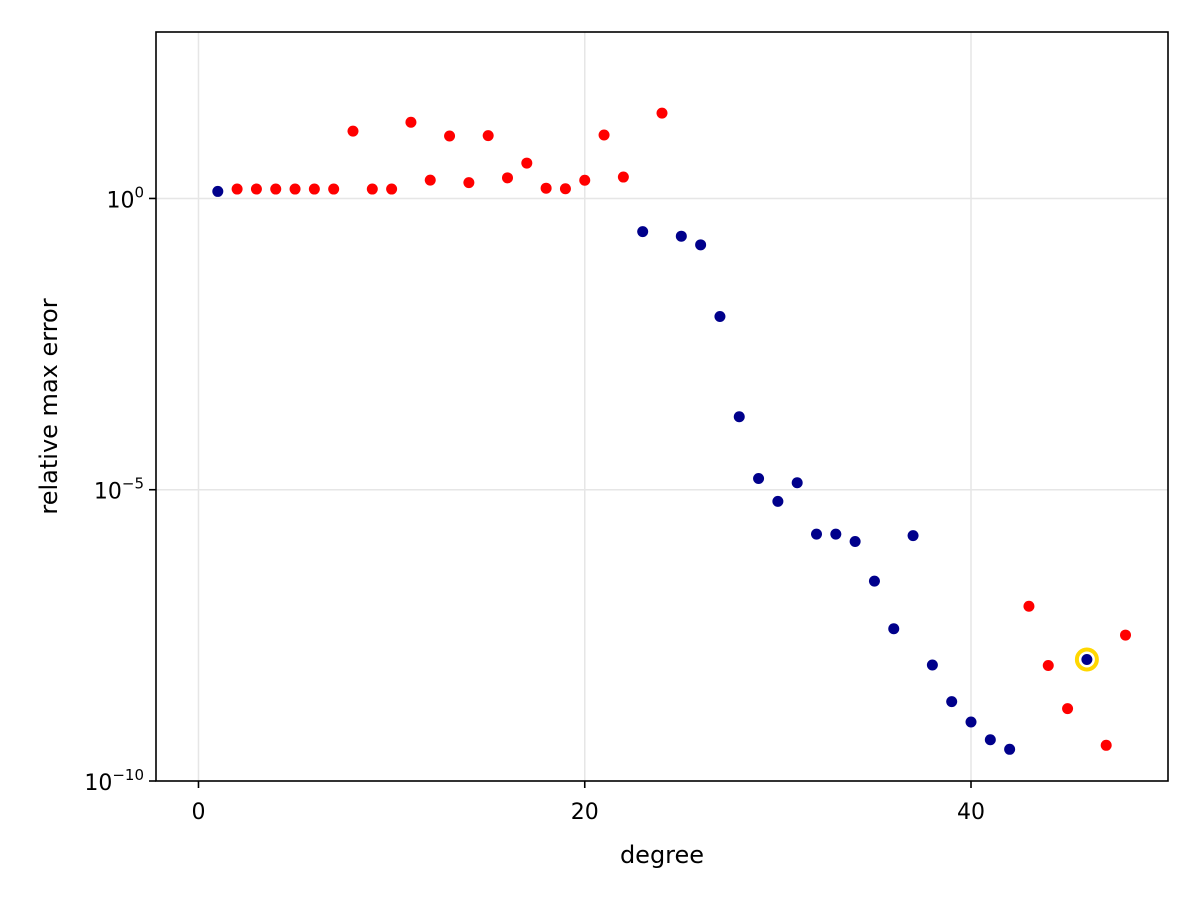 The width and height of the screenshot is (1200, 900). What do you see at coordinates (125, 198) in the screenshot?
I see `y-tick-label: 10⁰` at bounding box center [125, 198].